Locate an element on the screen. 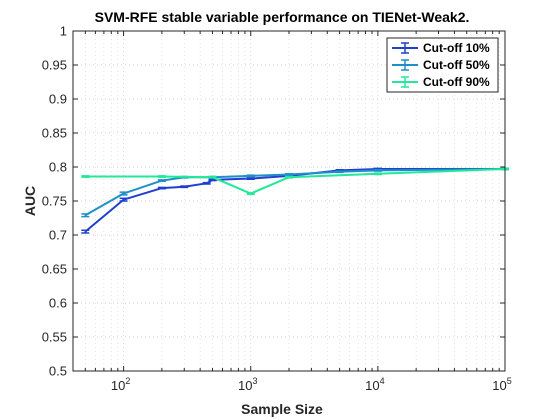  y-tick-label: 0.7 is located at coordinates (58, 235).